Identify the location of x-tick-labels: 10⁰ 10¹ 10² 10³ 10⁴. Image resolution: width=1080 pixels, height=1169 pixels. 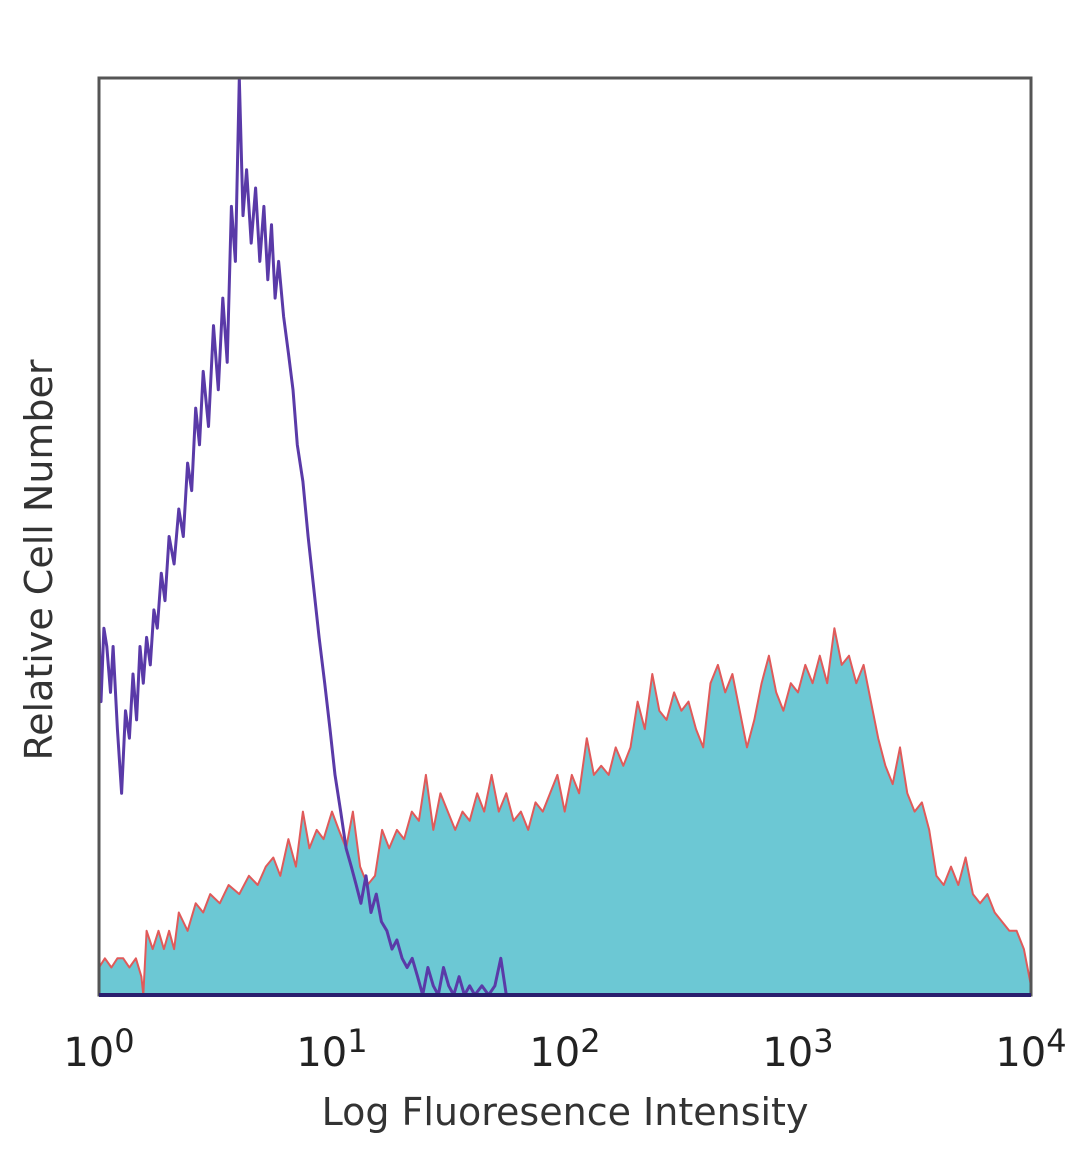
(564, 1049).